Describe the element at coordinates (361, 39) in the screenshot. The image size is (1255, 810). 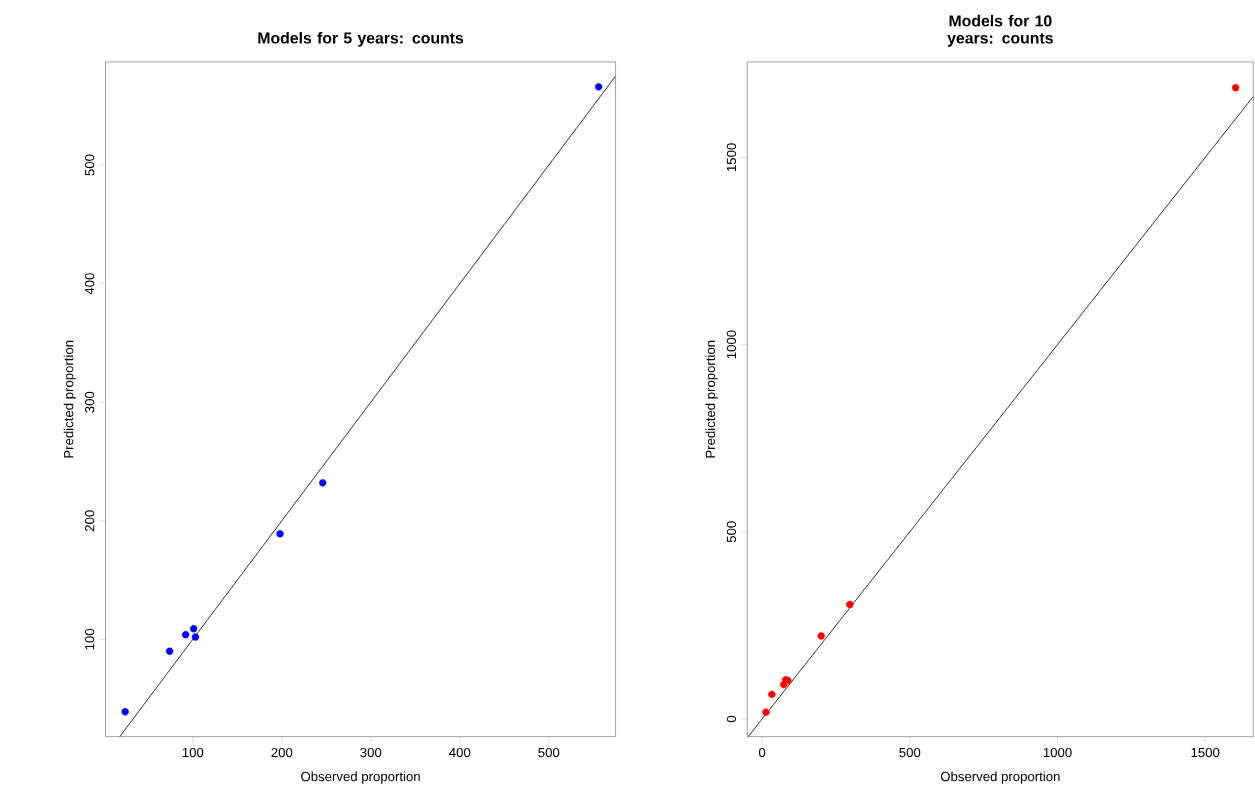
I see `chart-title: Models for 5 years: counts` at that location.